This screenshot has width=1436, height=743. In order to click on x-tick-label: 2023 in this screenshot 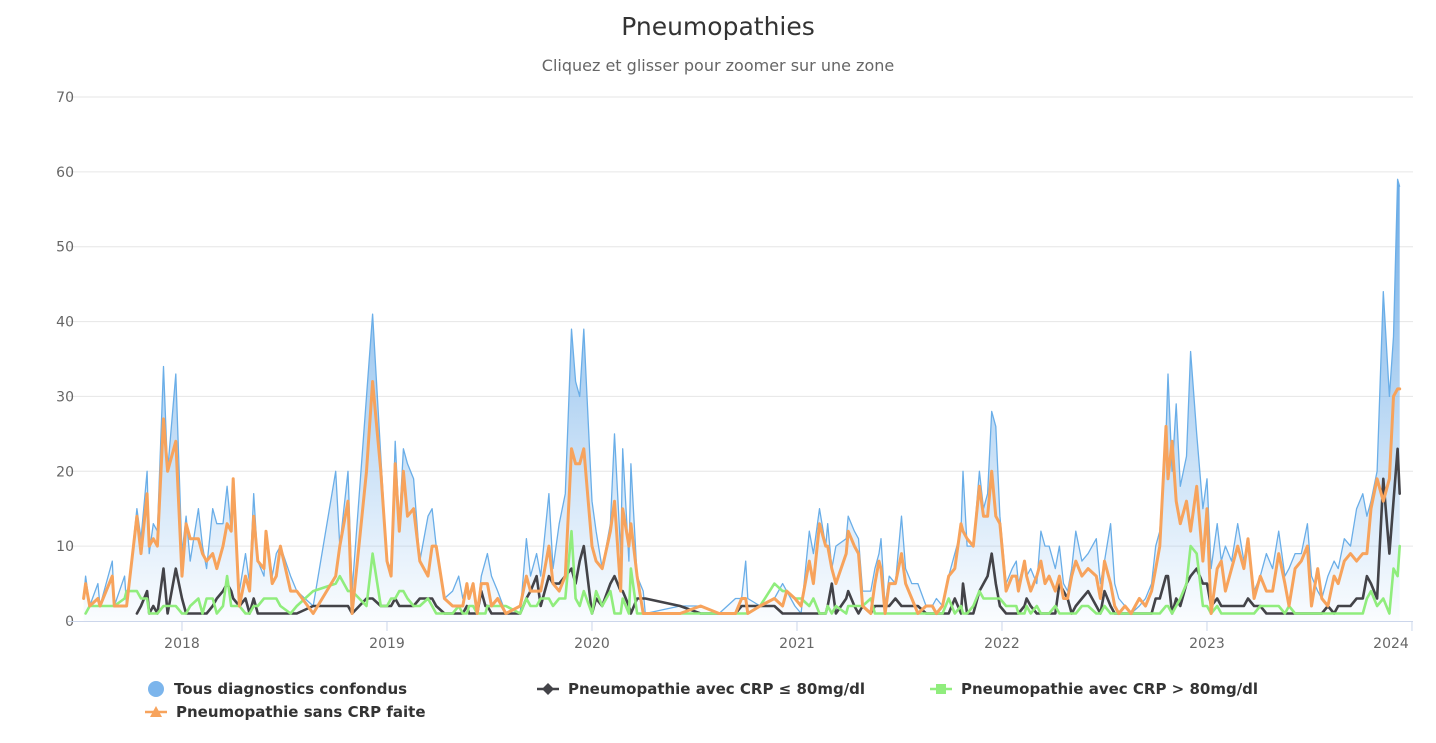, I will do `click(1207, 644)`.